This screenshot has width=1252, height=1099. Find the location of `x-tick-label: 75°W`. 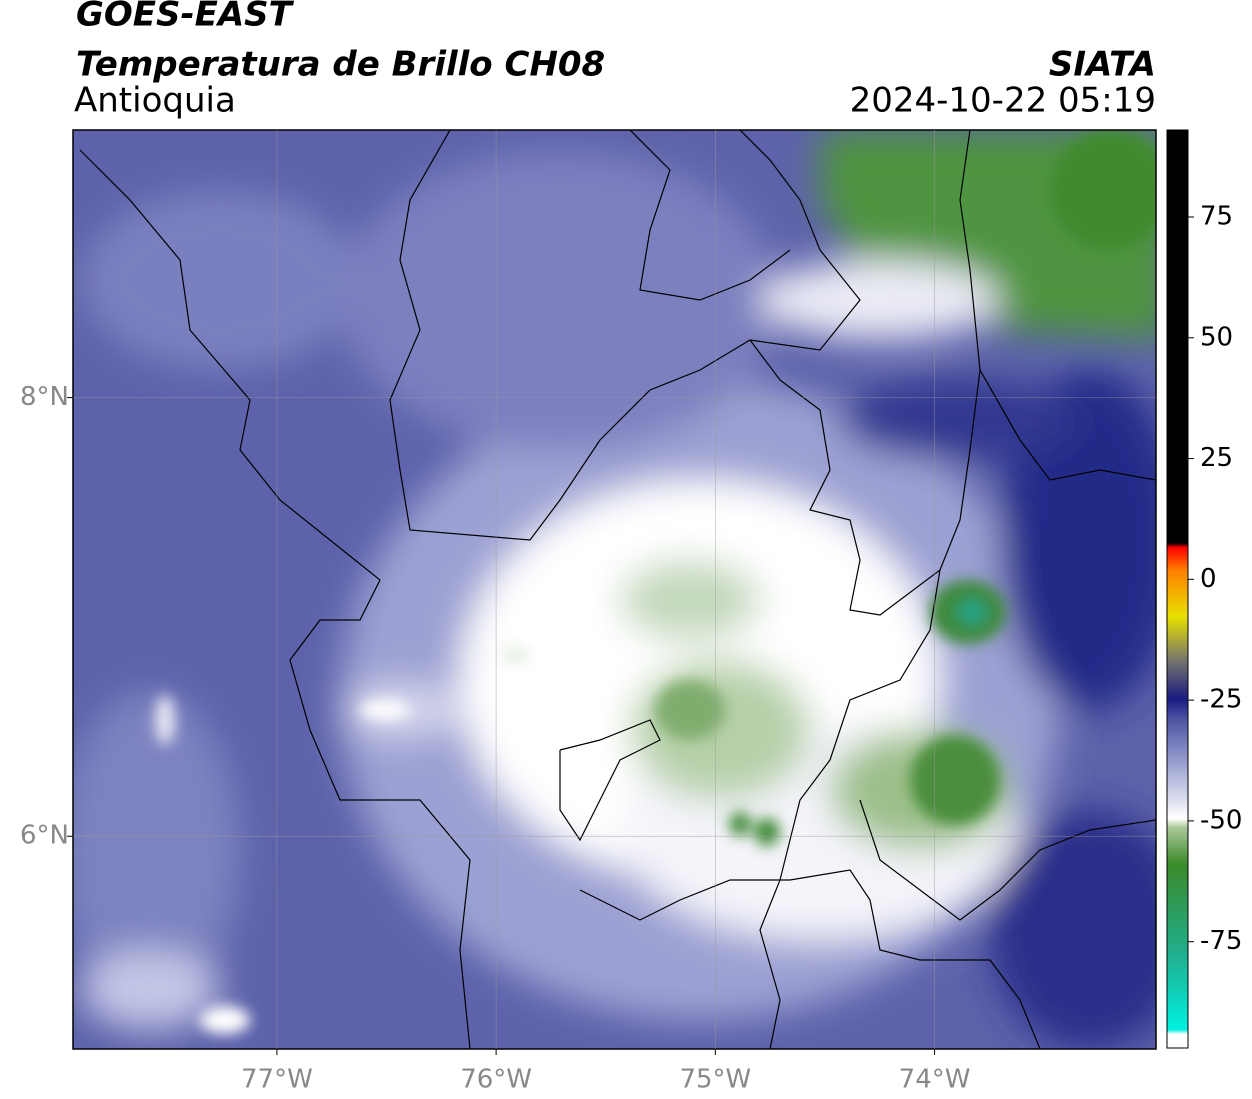

x-tick-label: 75°W is located at coordinates (715, 1080).